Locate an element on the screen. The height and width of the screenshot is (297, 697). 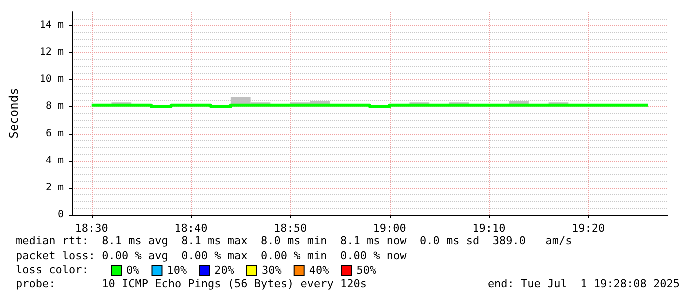
y-tick-label: 10 m is located at coordinates (52, 80).